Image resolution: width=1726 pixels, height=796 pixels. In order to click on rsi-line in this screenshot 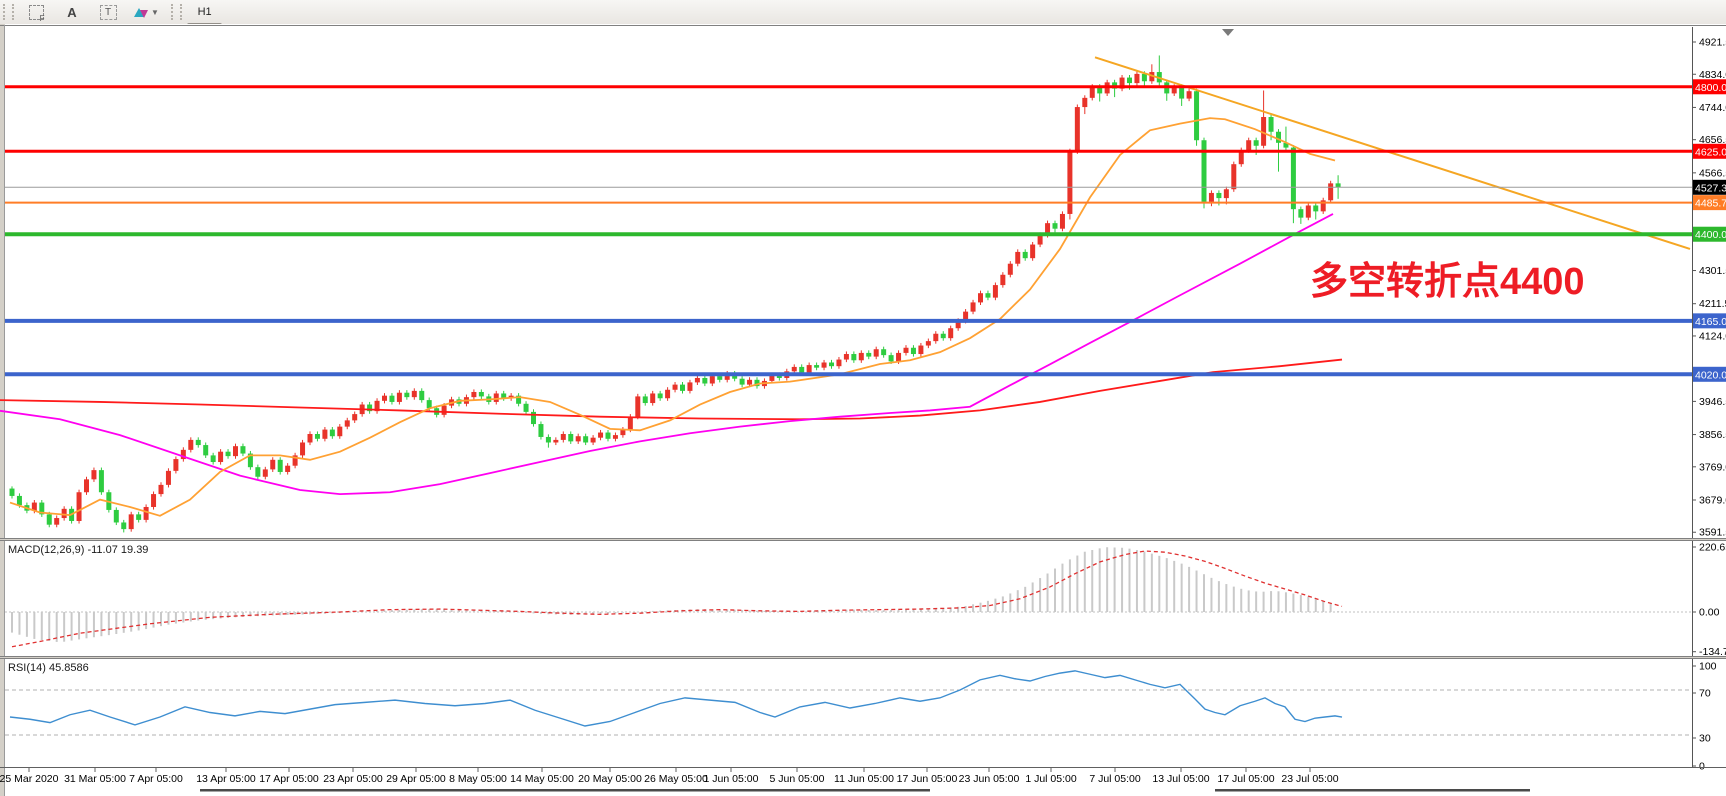, I will do `click(676, 698)`.